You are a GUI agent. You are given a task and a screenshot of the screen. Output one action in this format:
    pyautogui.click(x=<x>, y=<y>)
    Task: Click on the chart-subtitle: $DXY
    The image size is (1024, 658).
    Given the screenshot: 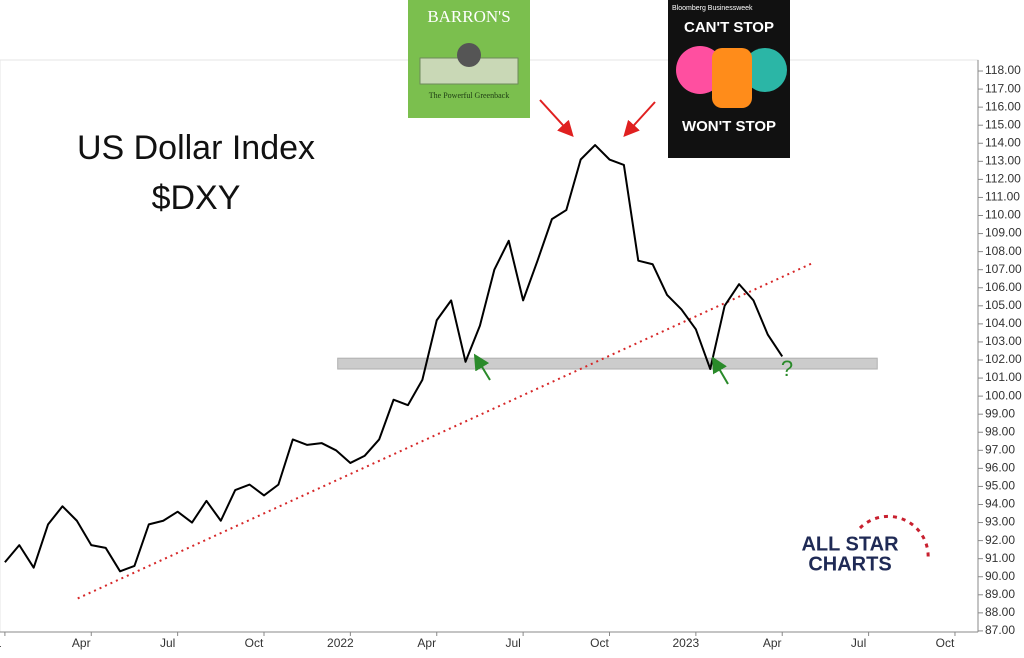 What is the action you would take?
    pyautogui.click(x=196, y=198)
    